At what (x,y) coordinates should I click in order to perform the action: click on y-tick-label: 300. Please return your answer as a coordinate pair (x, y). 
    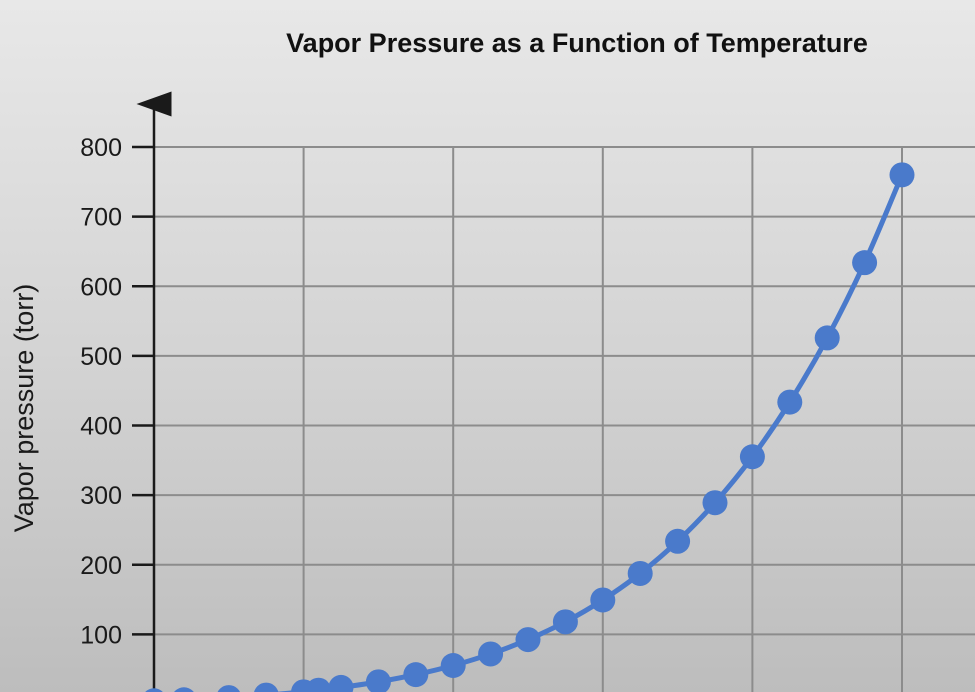
    Looking at the image, I should click on (101, 496).